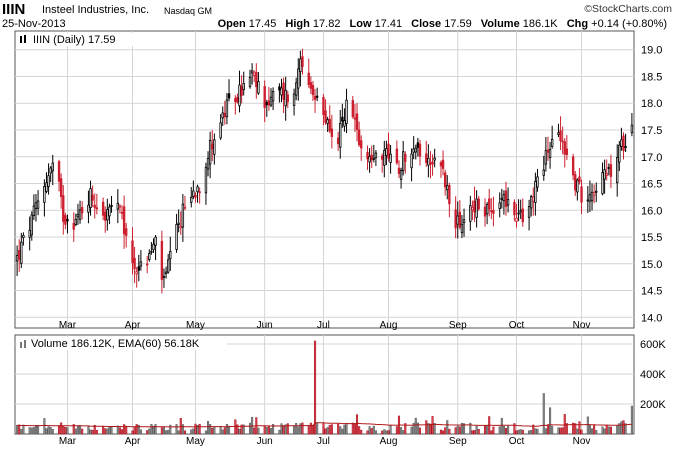 The image size is (680, 450). What do you see at coordinates (651, 77) in the screenshot?
I see `price-axis-tick: 18.5` at bounding box center [651, 77].